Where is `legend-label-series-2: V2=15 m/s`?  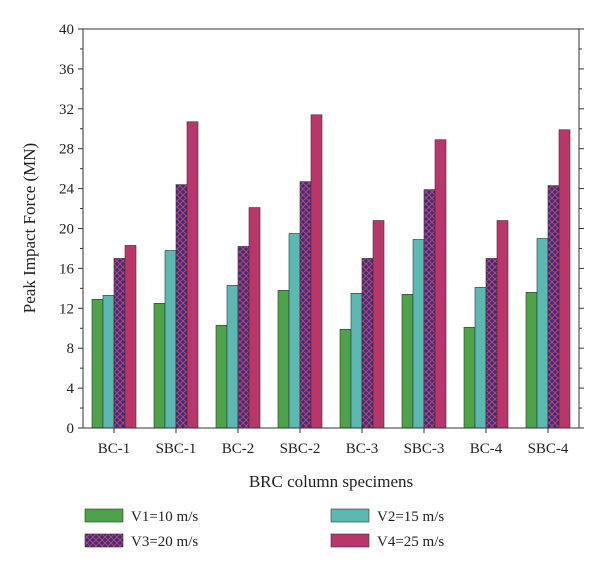
legend-label-series-2: V2=15 m/s is located at coordinates (410, 517).